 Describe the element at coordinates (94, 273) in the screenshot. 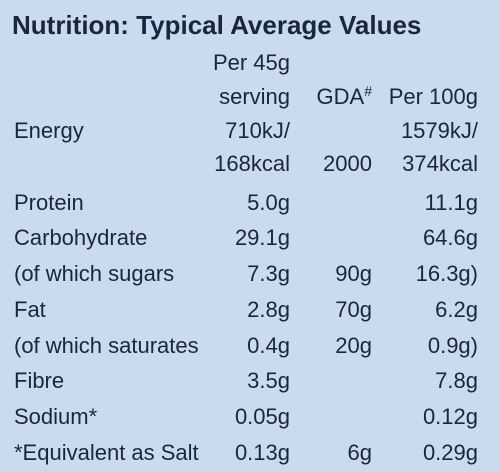

I see `row-label: (of which sugars` at that location.